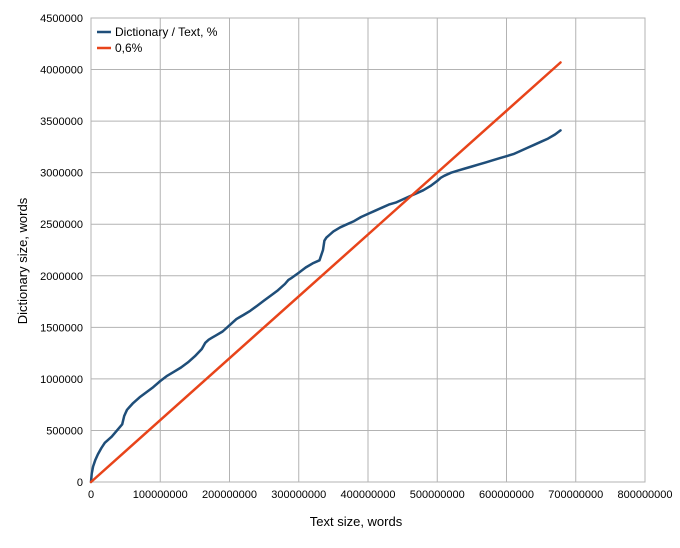 The height and width of the screenshot is (548, 680). Describe the element at coordinates (644, 495) in the screenshot. I see `x-tick-label: 800000000` at that location.